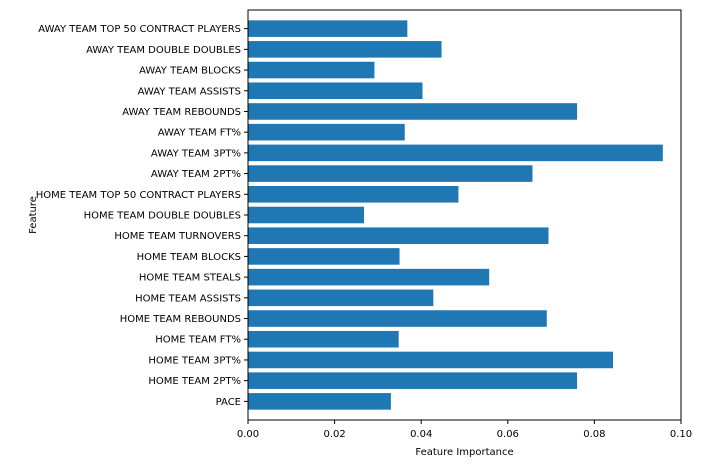 This screenshot has width=701, height=469. What do you see at coordinates (248, 434) in the screenshot?
I see `x-tick-label: 0.00` at bounding box center [248, 434].